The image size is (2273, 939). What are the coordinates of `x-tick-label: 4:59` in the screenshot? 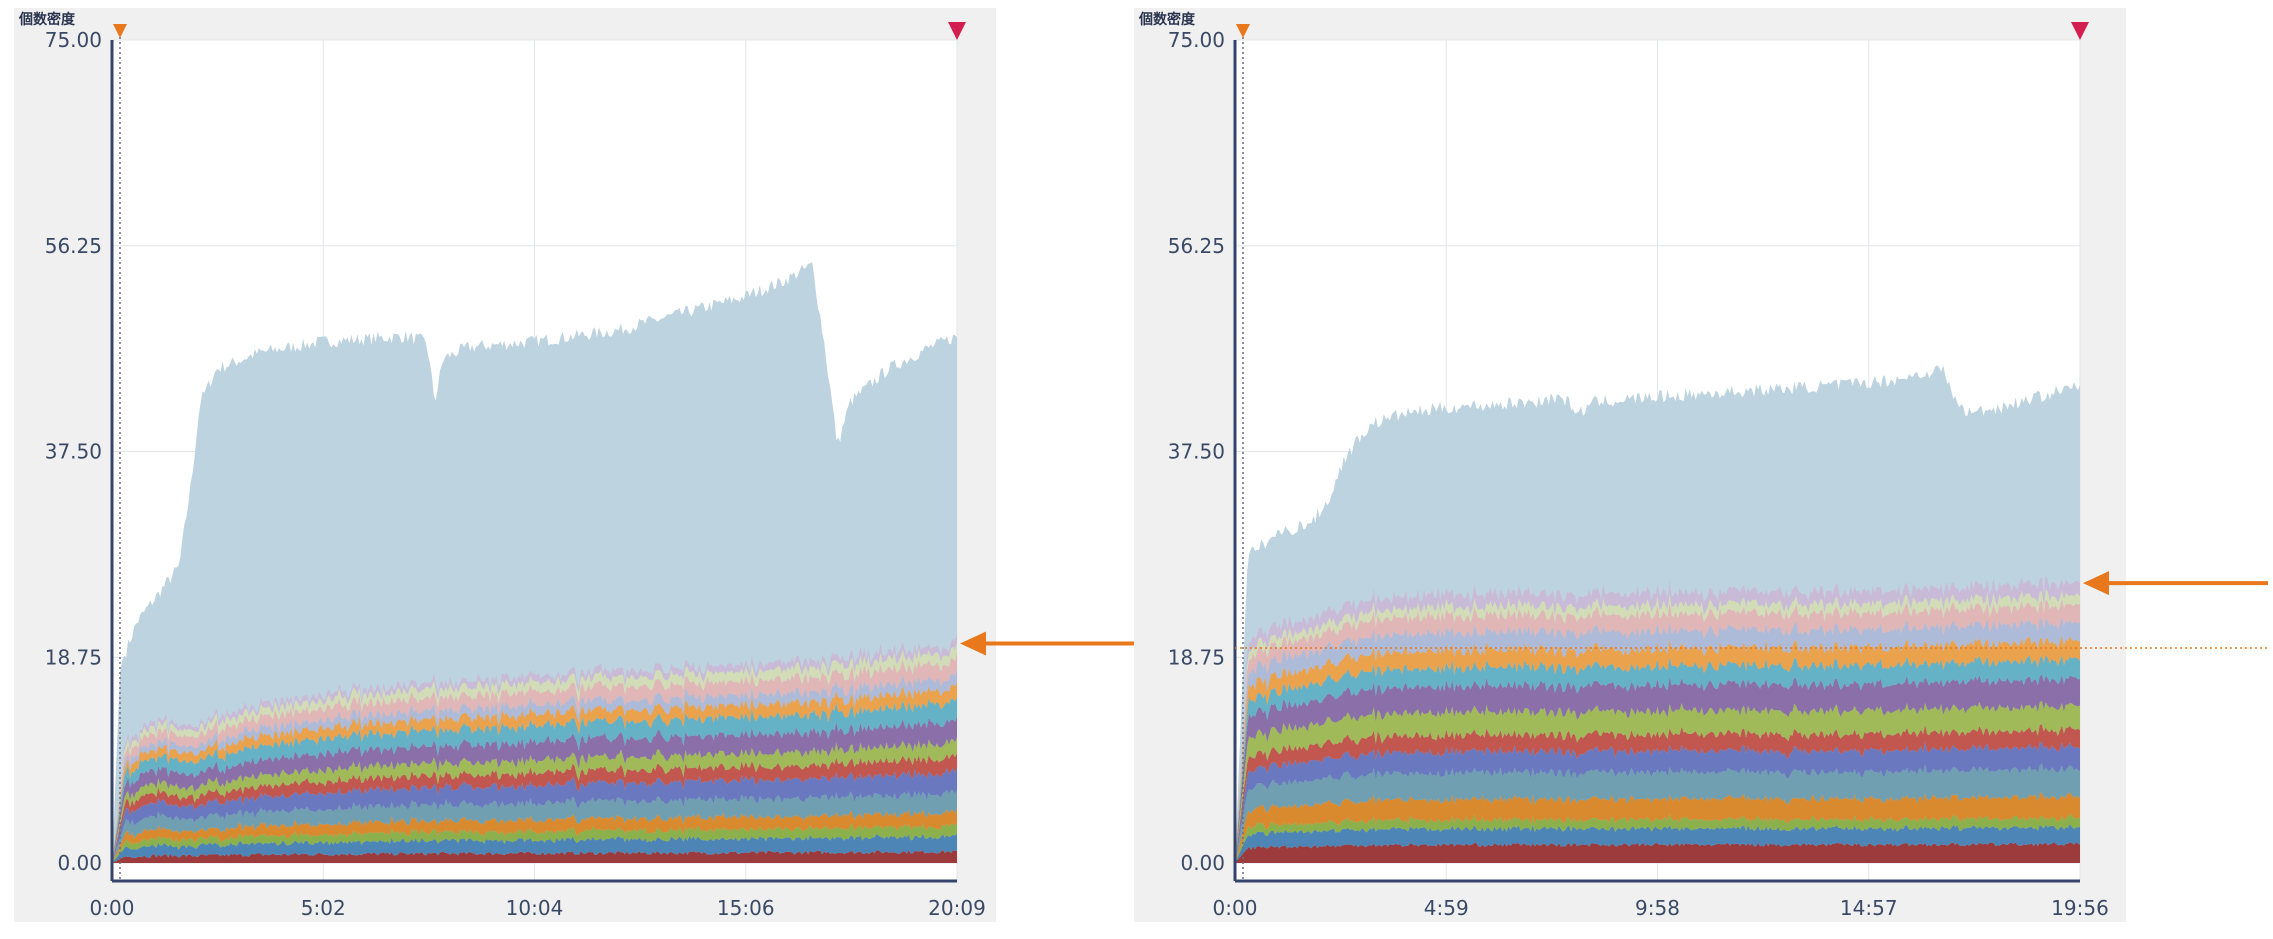 It's located at (1446, 908).